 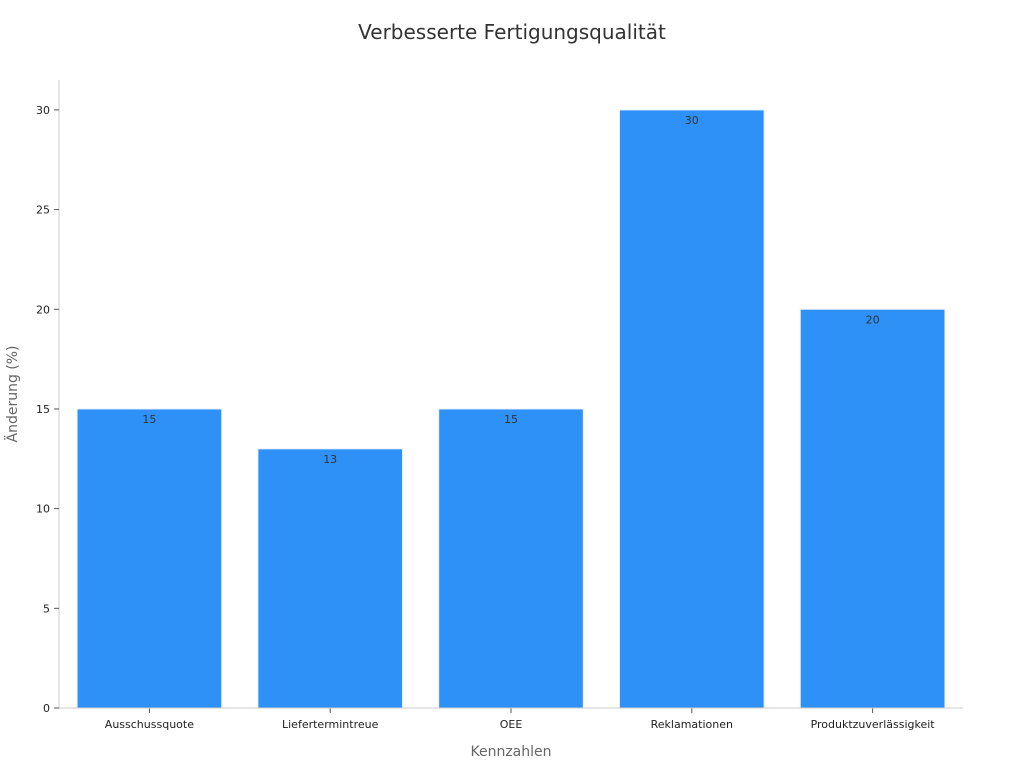 I want to click on x-tick-label: Liefertermintreue, so click(x=330, y=724).